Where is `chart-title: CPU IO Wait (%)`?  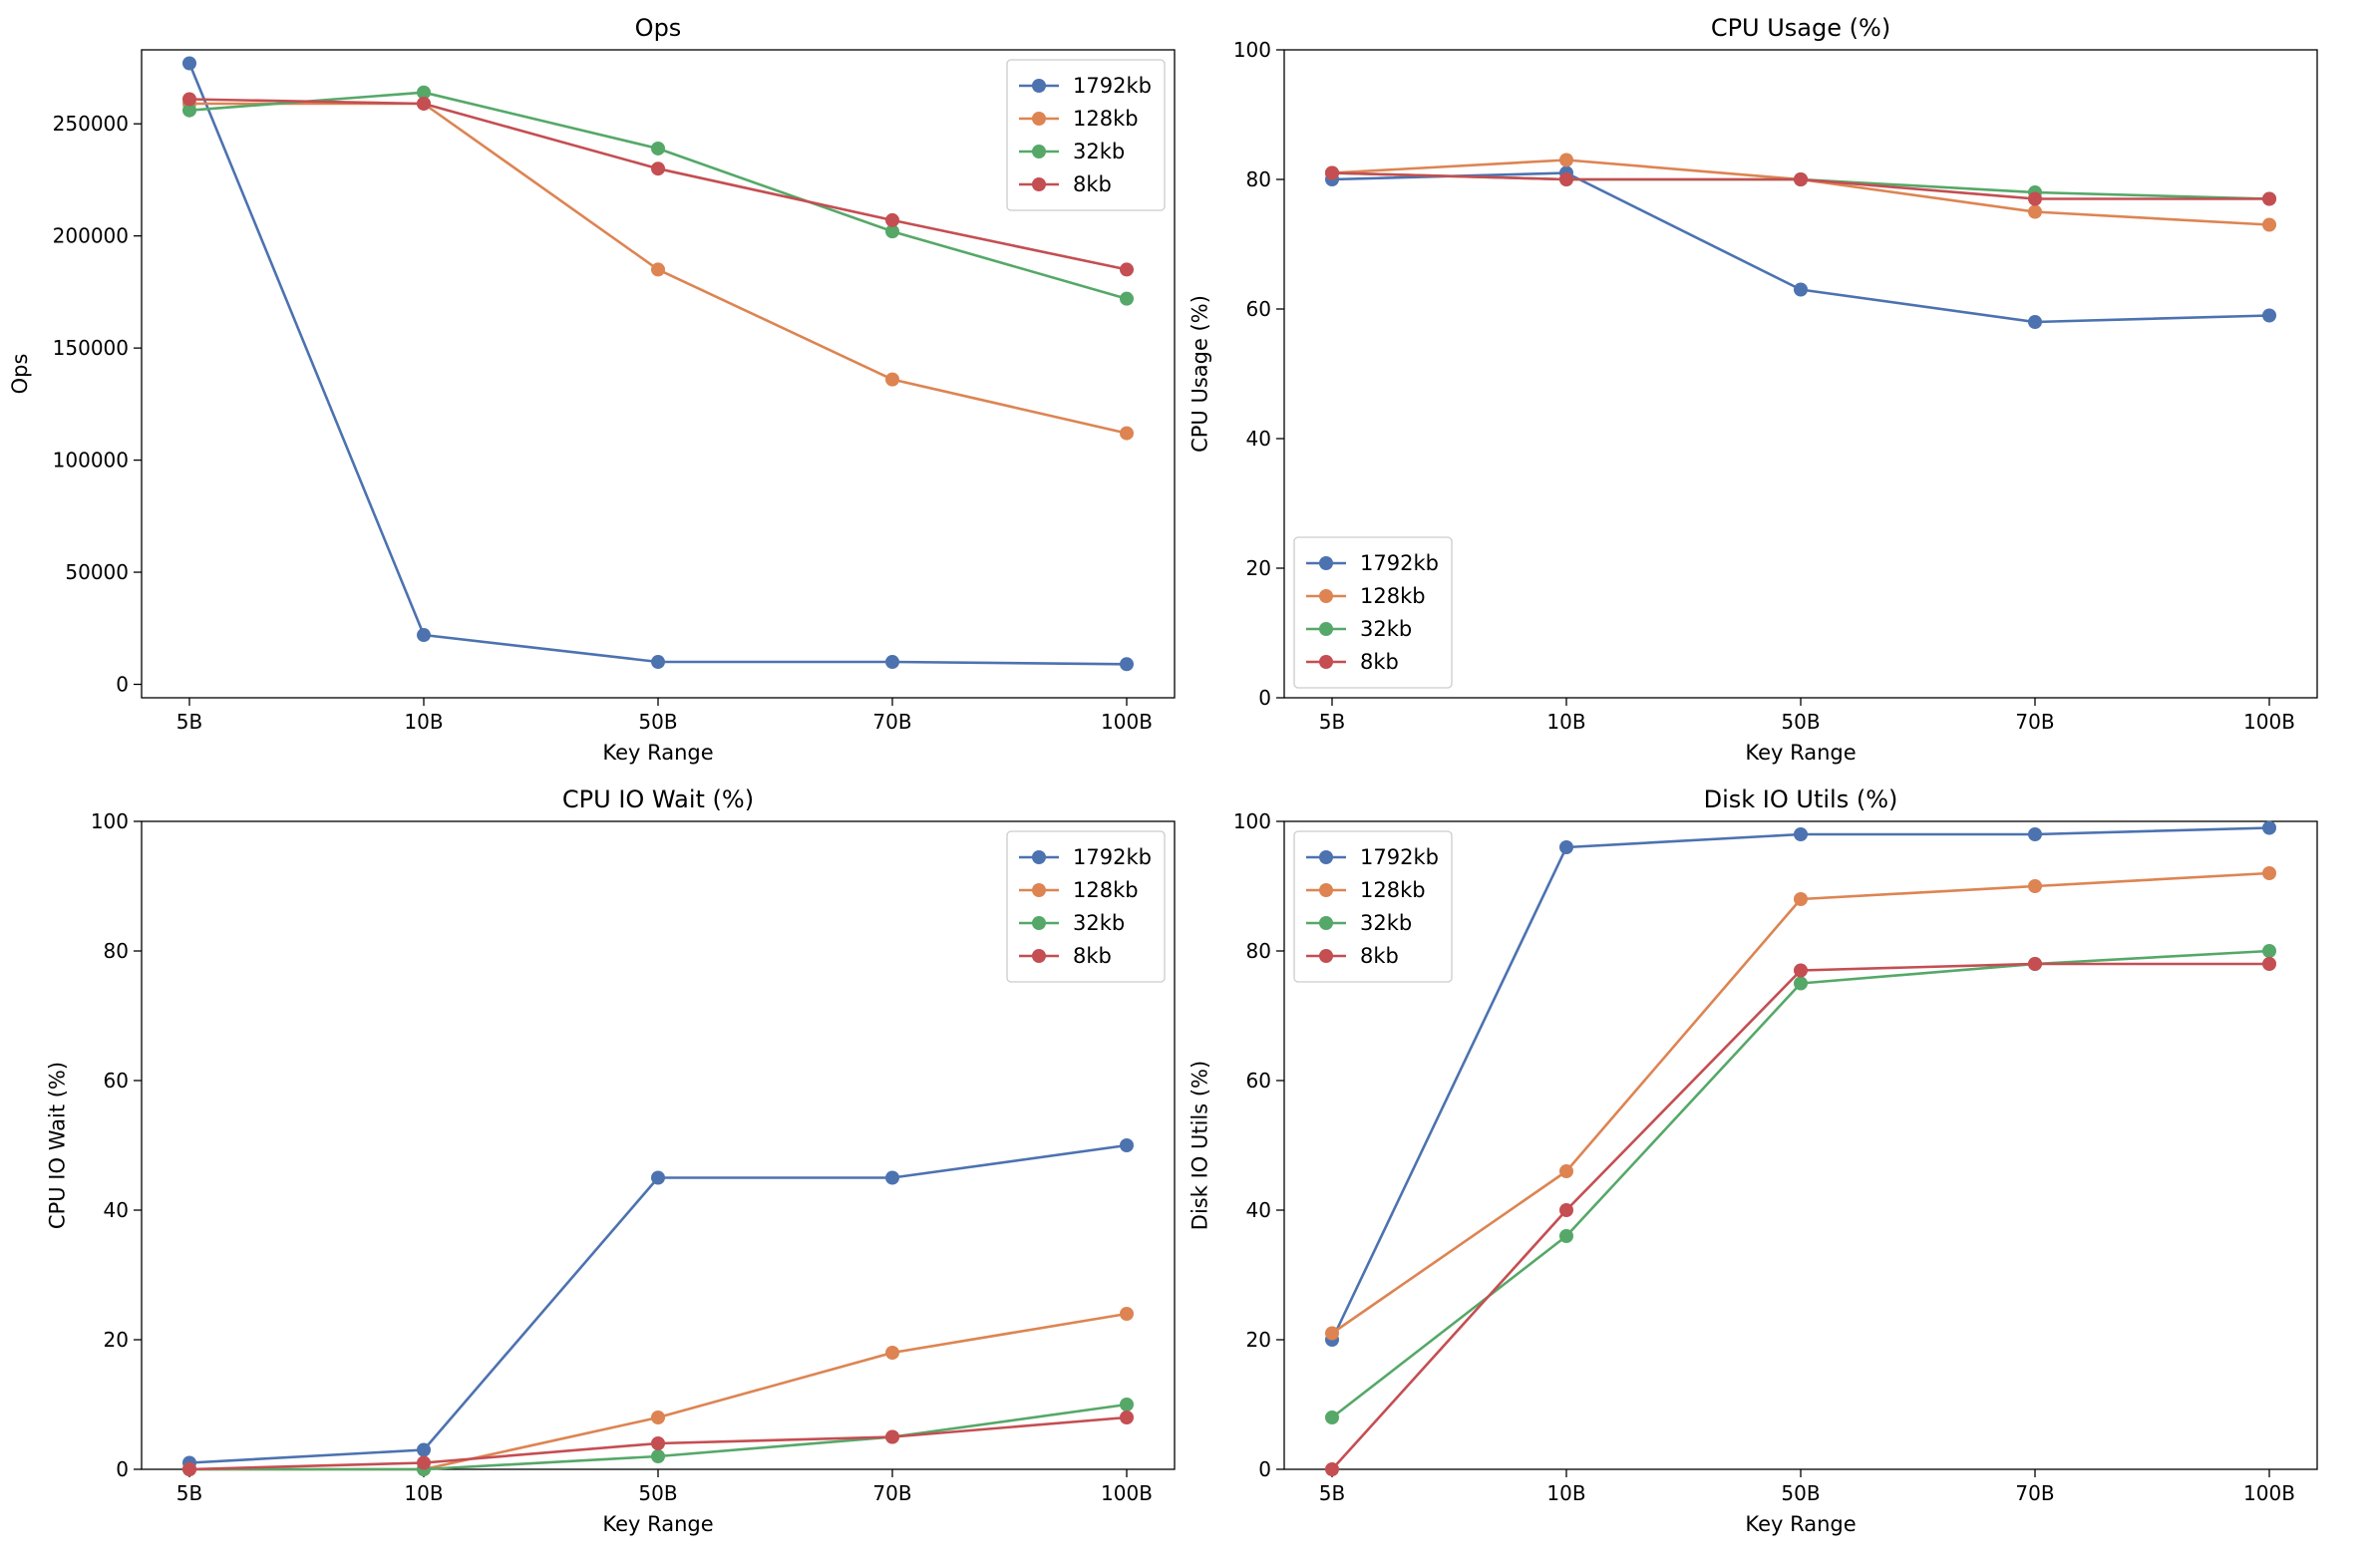
chart-title: CPU IO Wait (%) is located at coordinates (658, 799).